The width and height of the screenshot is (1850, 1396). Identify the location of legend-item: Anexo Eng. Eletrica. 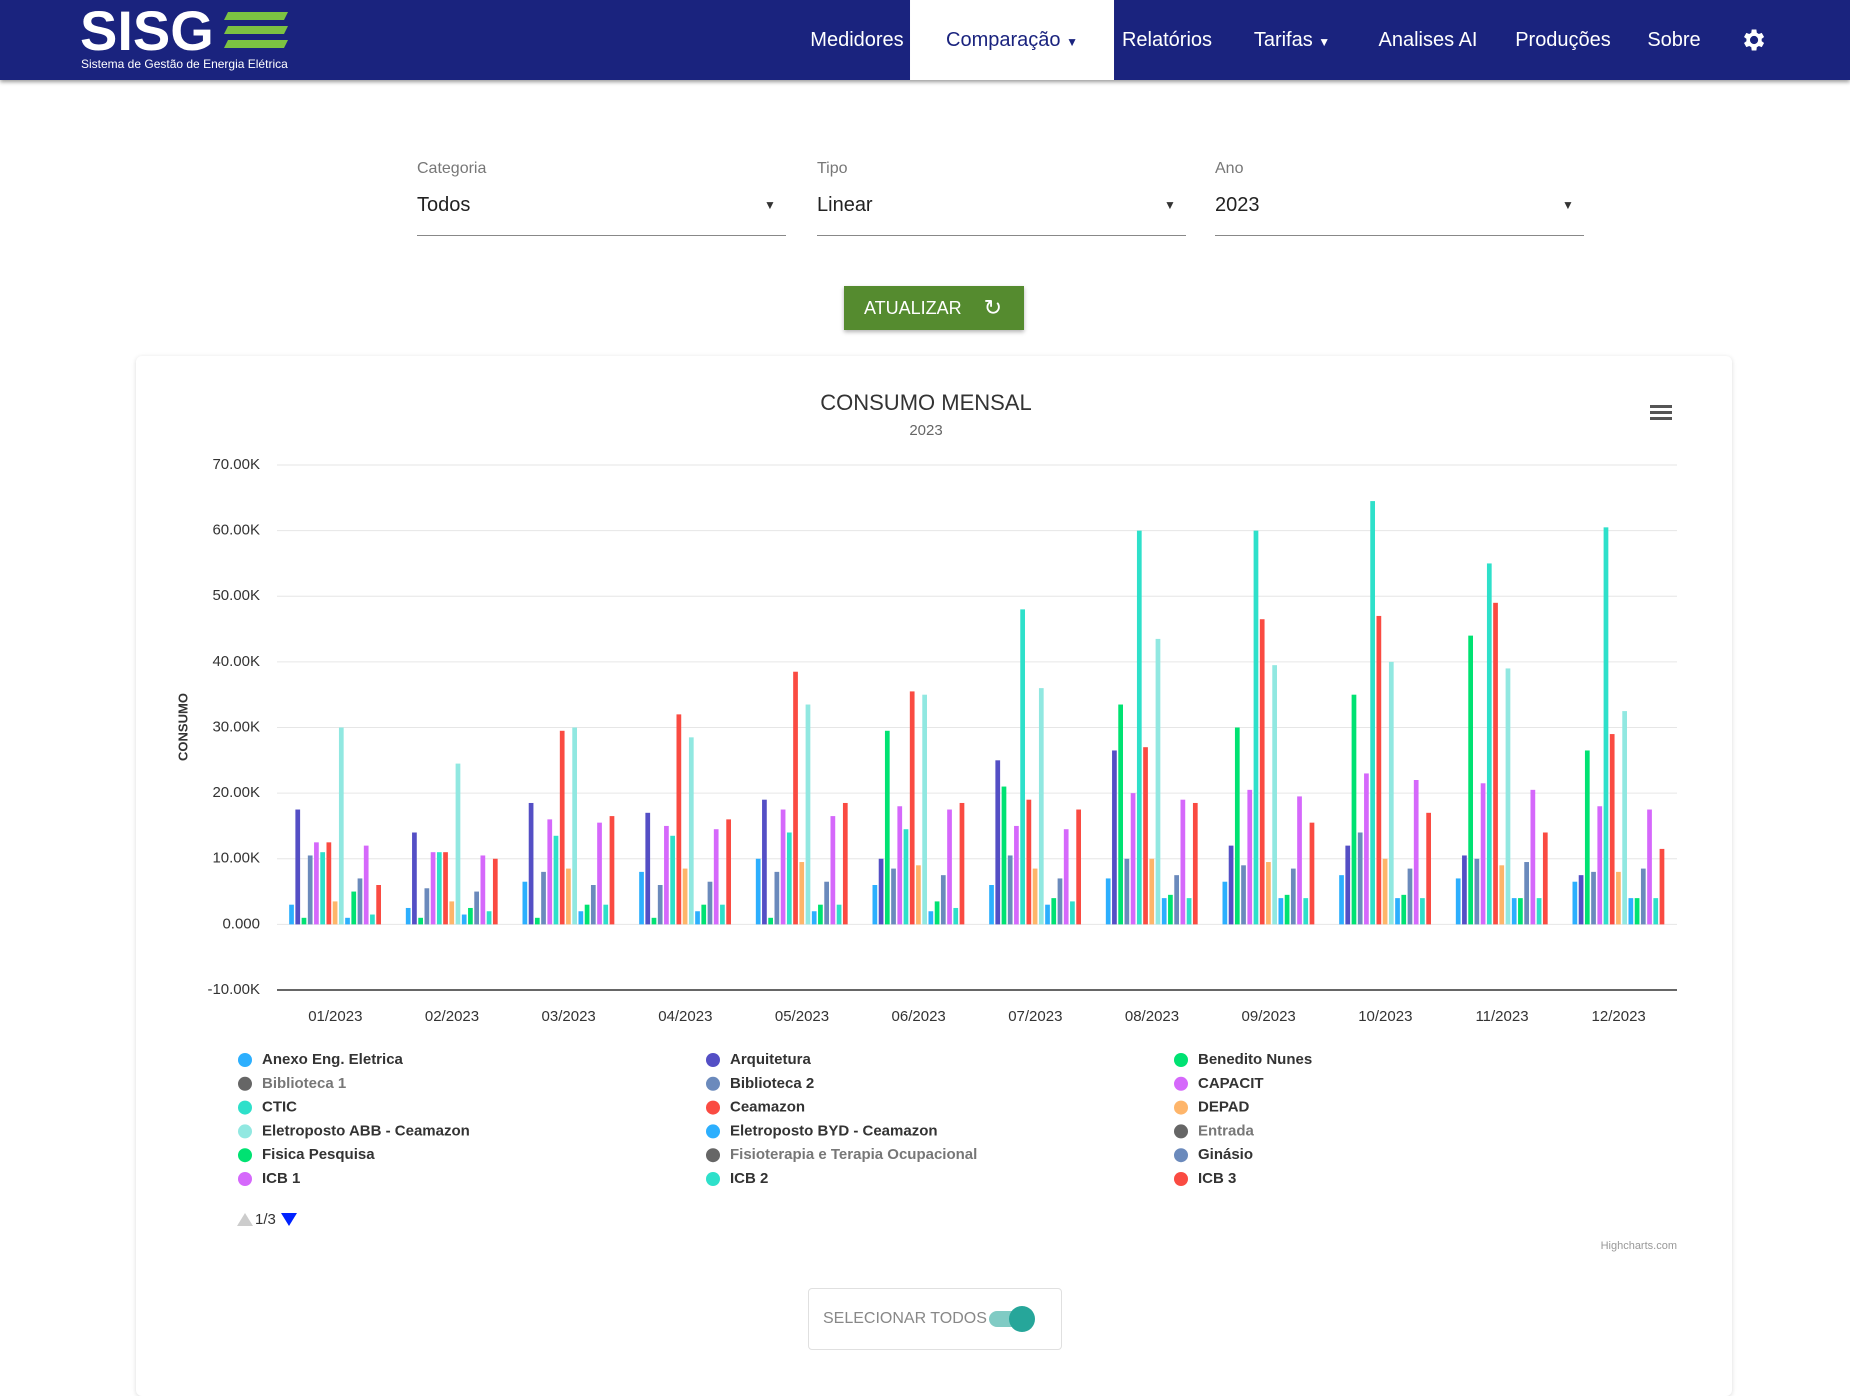
(333, 1059).